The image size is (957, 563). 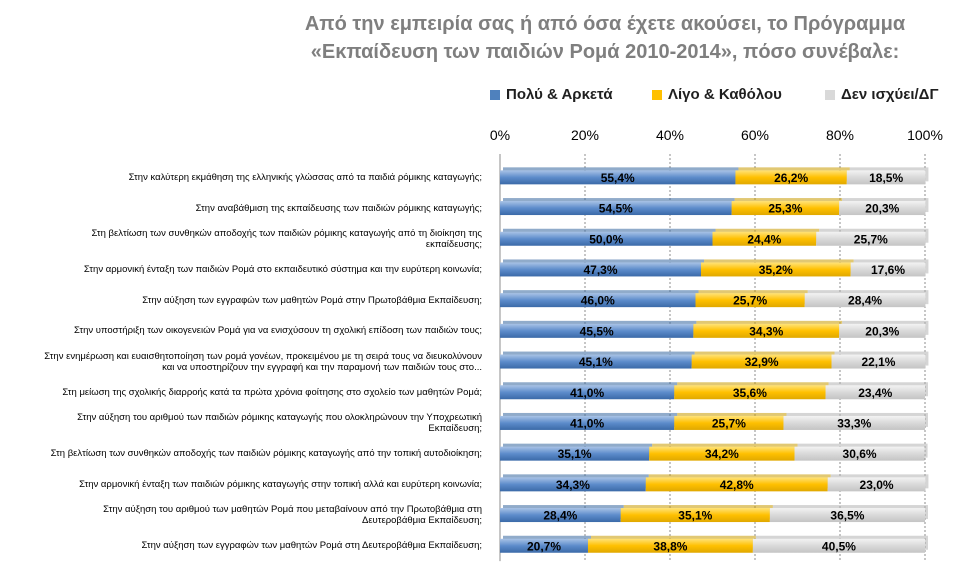 I want to click on value-label: 33,3%, so click(x=854, y=423).